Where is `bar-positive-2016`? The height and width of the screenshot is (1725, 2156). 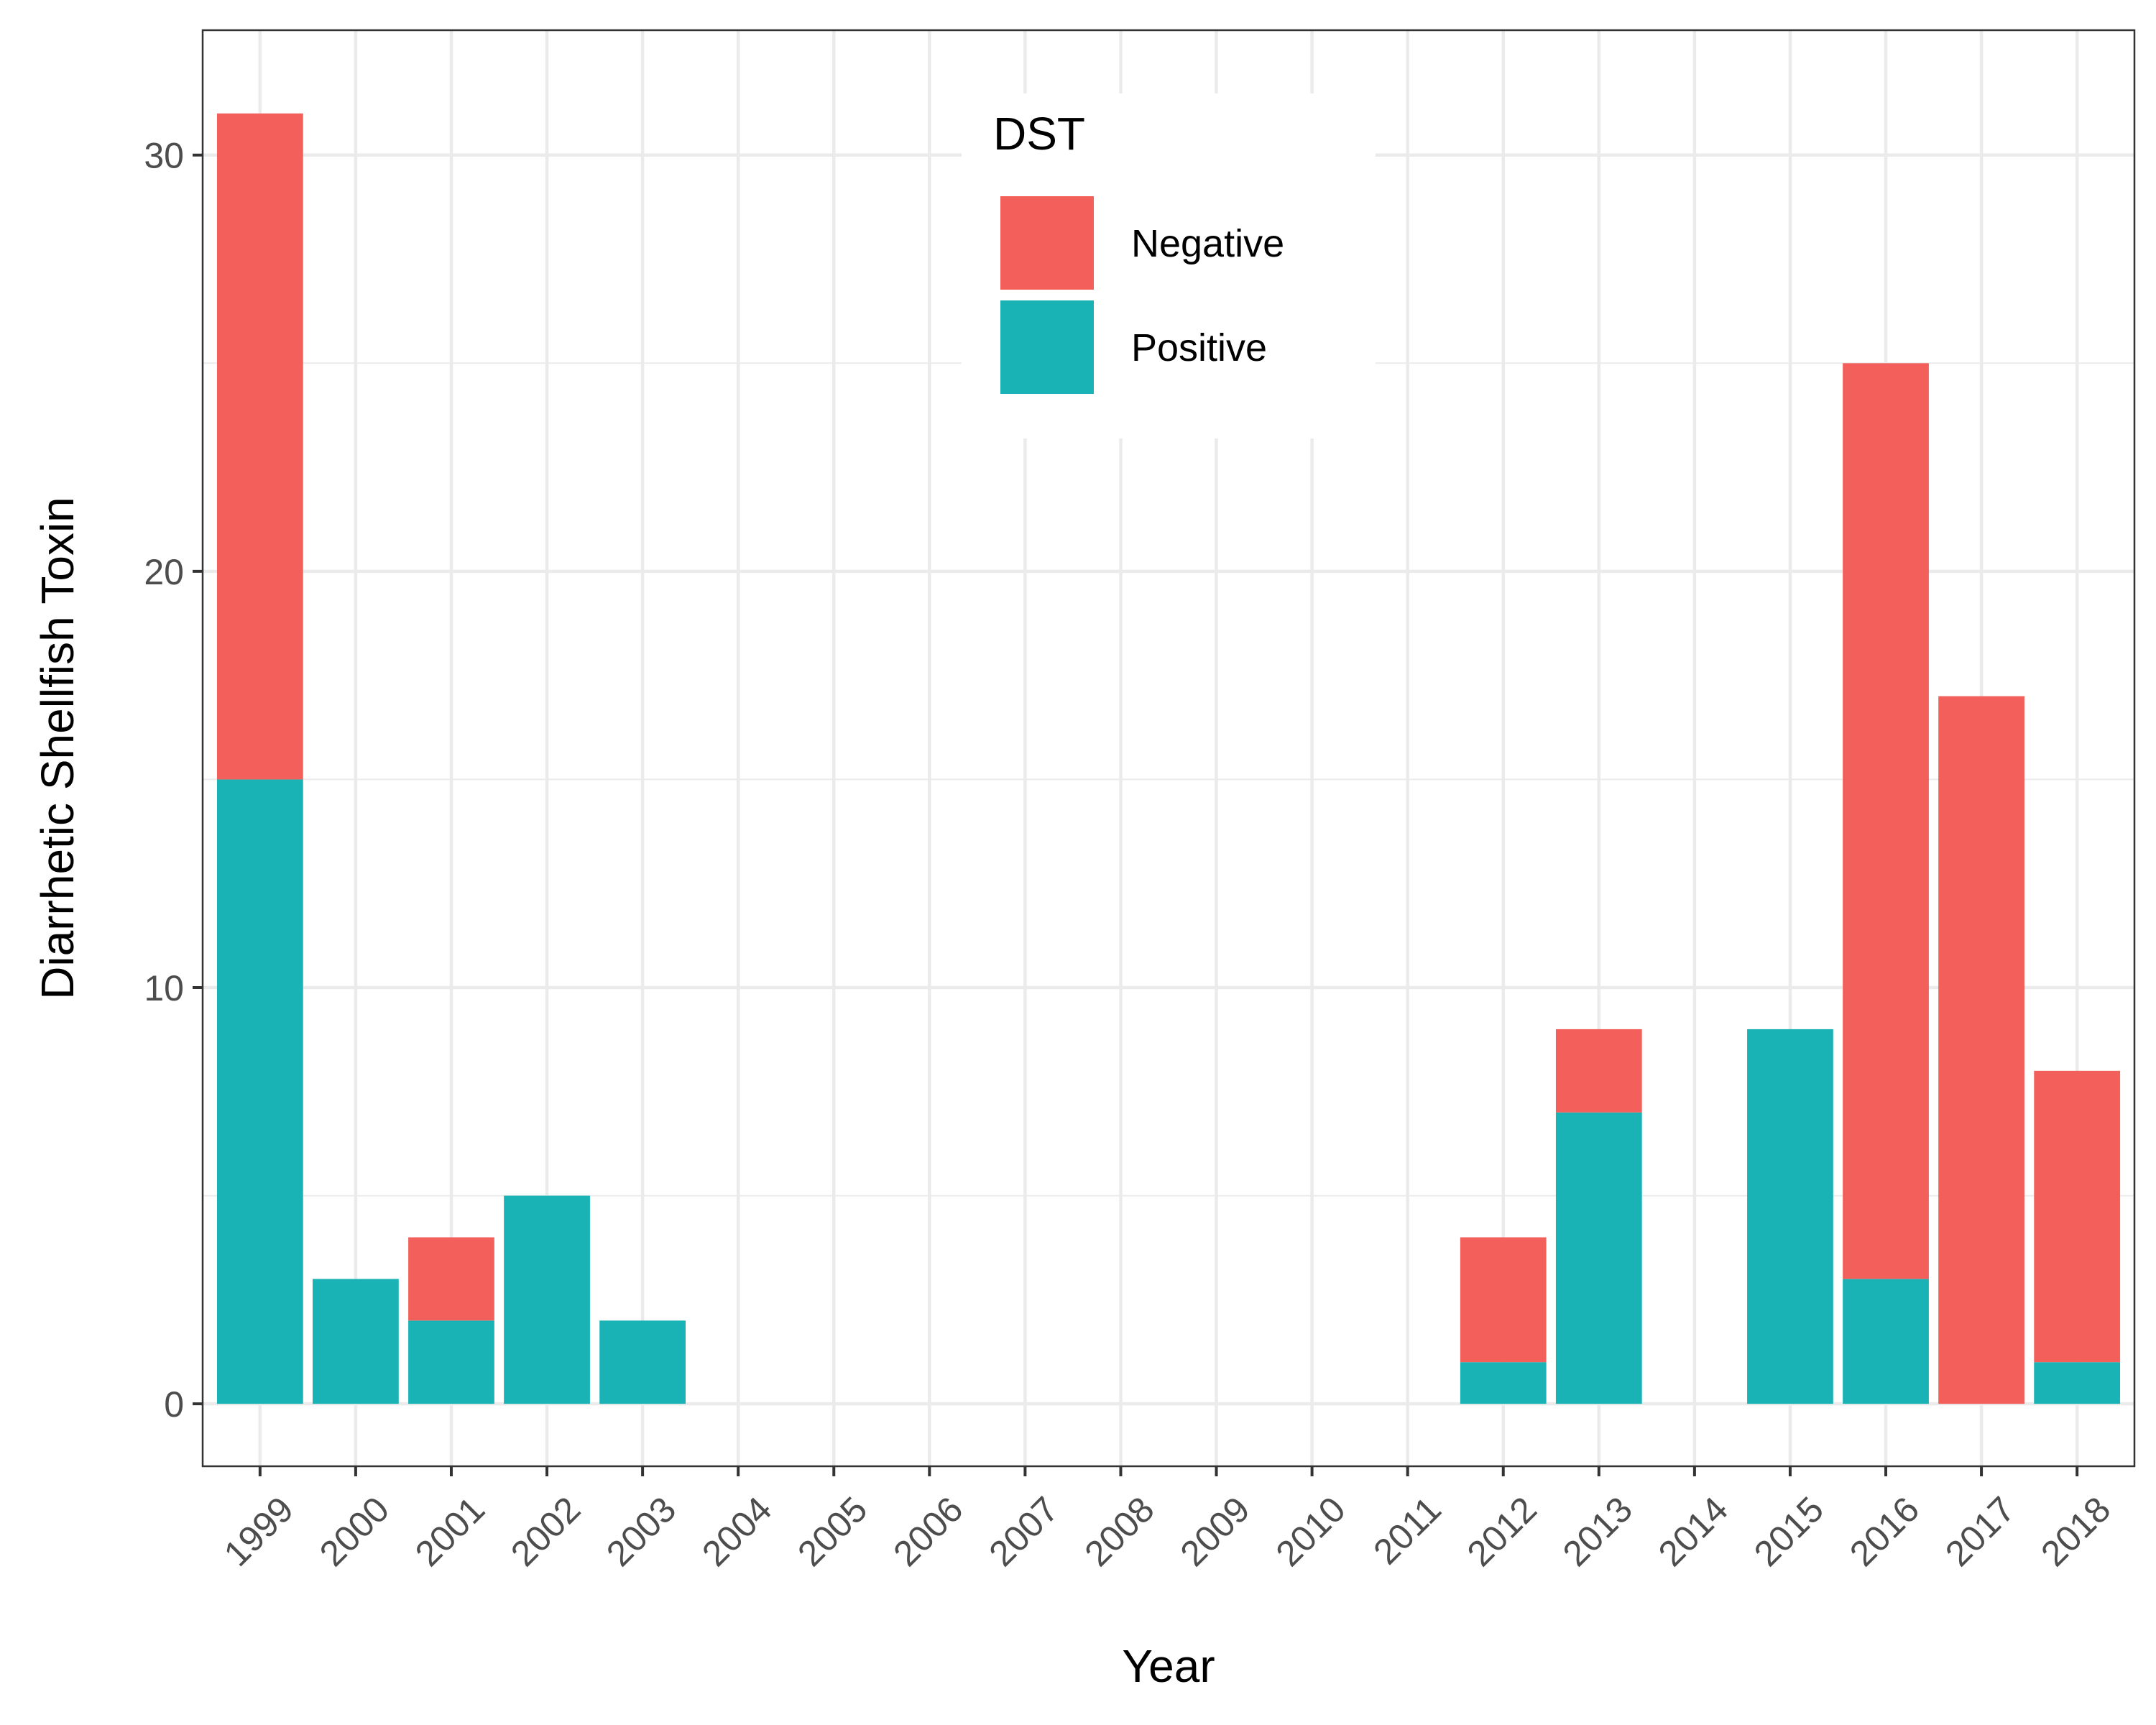 bar-positive-2016 is located at coordinates (1886, 1341).